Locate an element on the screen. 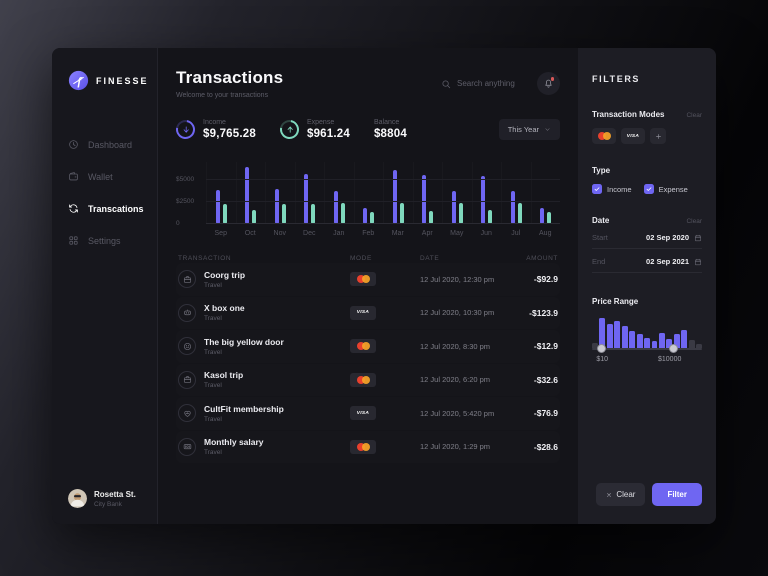  search-icon is located at coordinates (446, 84).